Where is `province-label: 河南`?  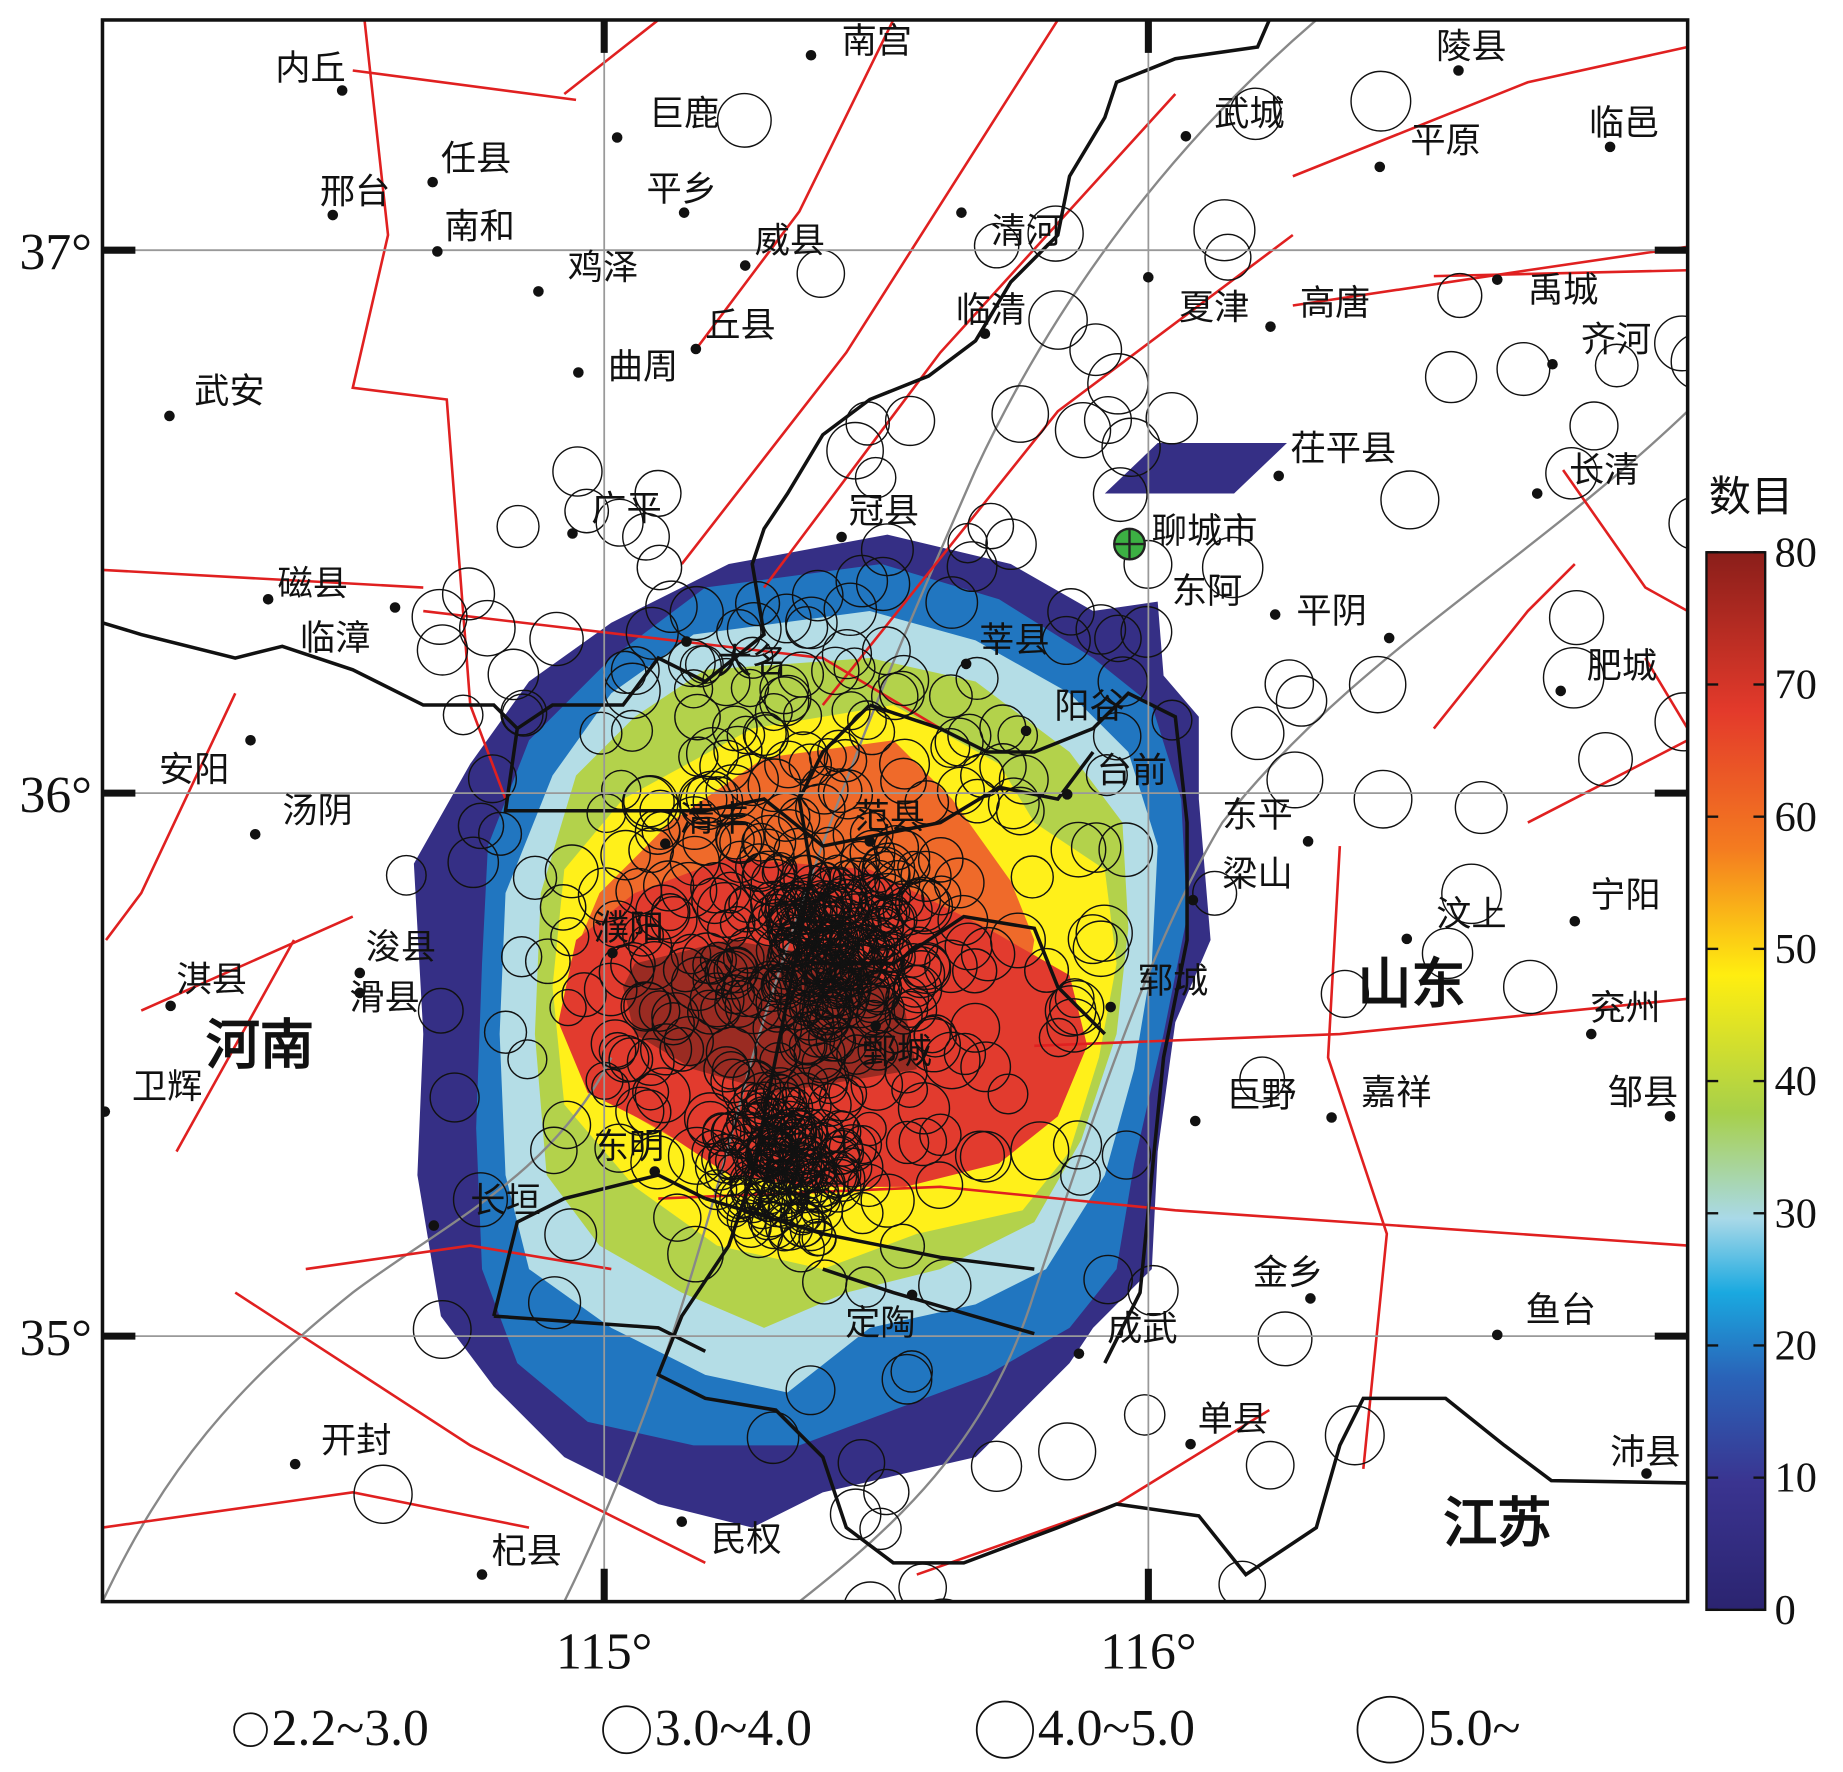 province-label: 河南 is located at coordinates (260, 1044).